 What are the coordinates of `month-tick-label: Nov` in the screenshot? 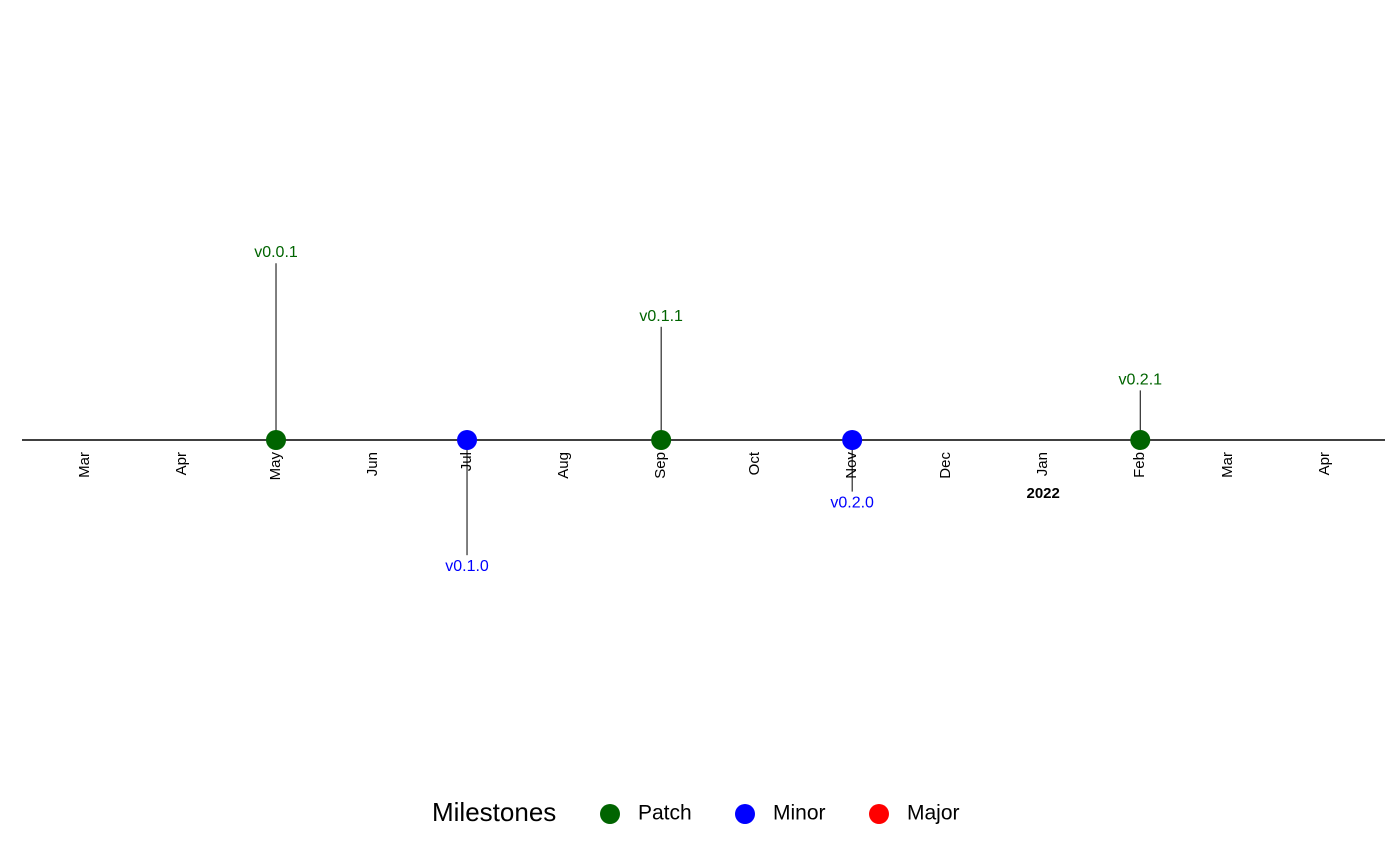 It's located at (851, 465).